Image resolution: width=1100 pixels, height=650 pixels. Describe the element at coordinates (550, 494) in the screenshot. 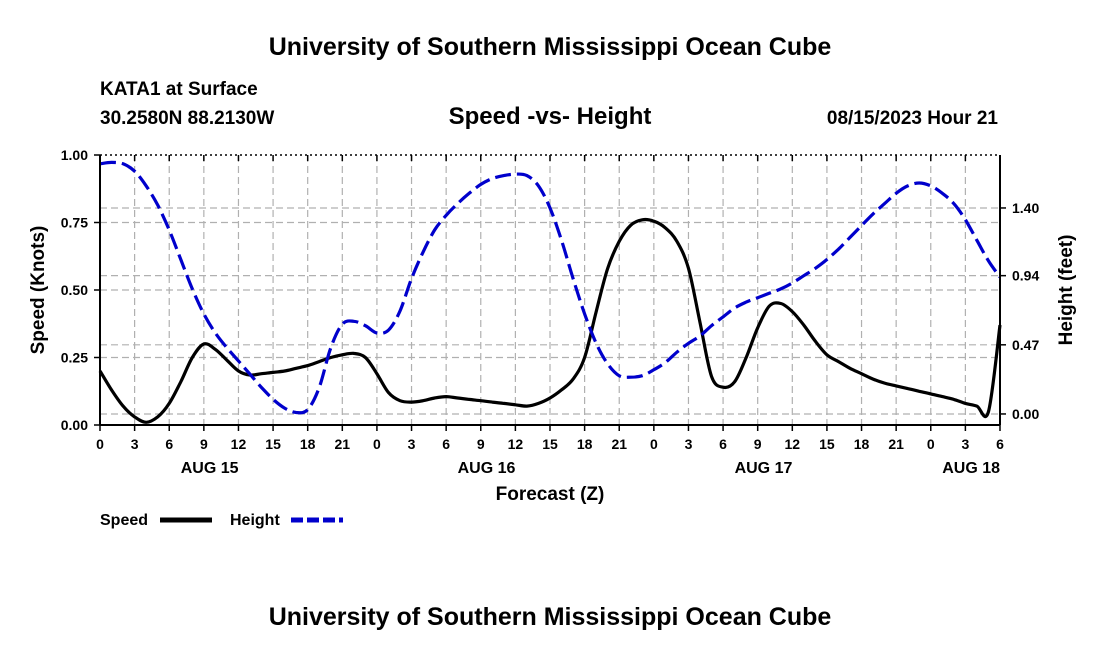

I see `x-axis-label: Forecast (Z)` at that location.